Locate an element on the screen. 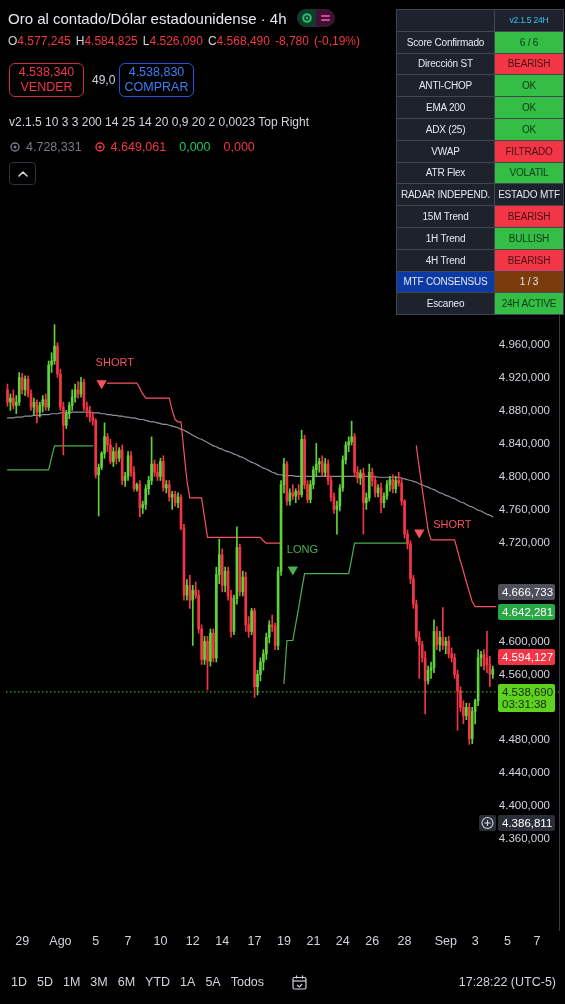 The image size is (565, 1004). x-tick-label: Ago is located at coordinates (60, 940).